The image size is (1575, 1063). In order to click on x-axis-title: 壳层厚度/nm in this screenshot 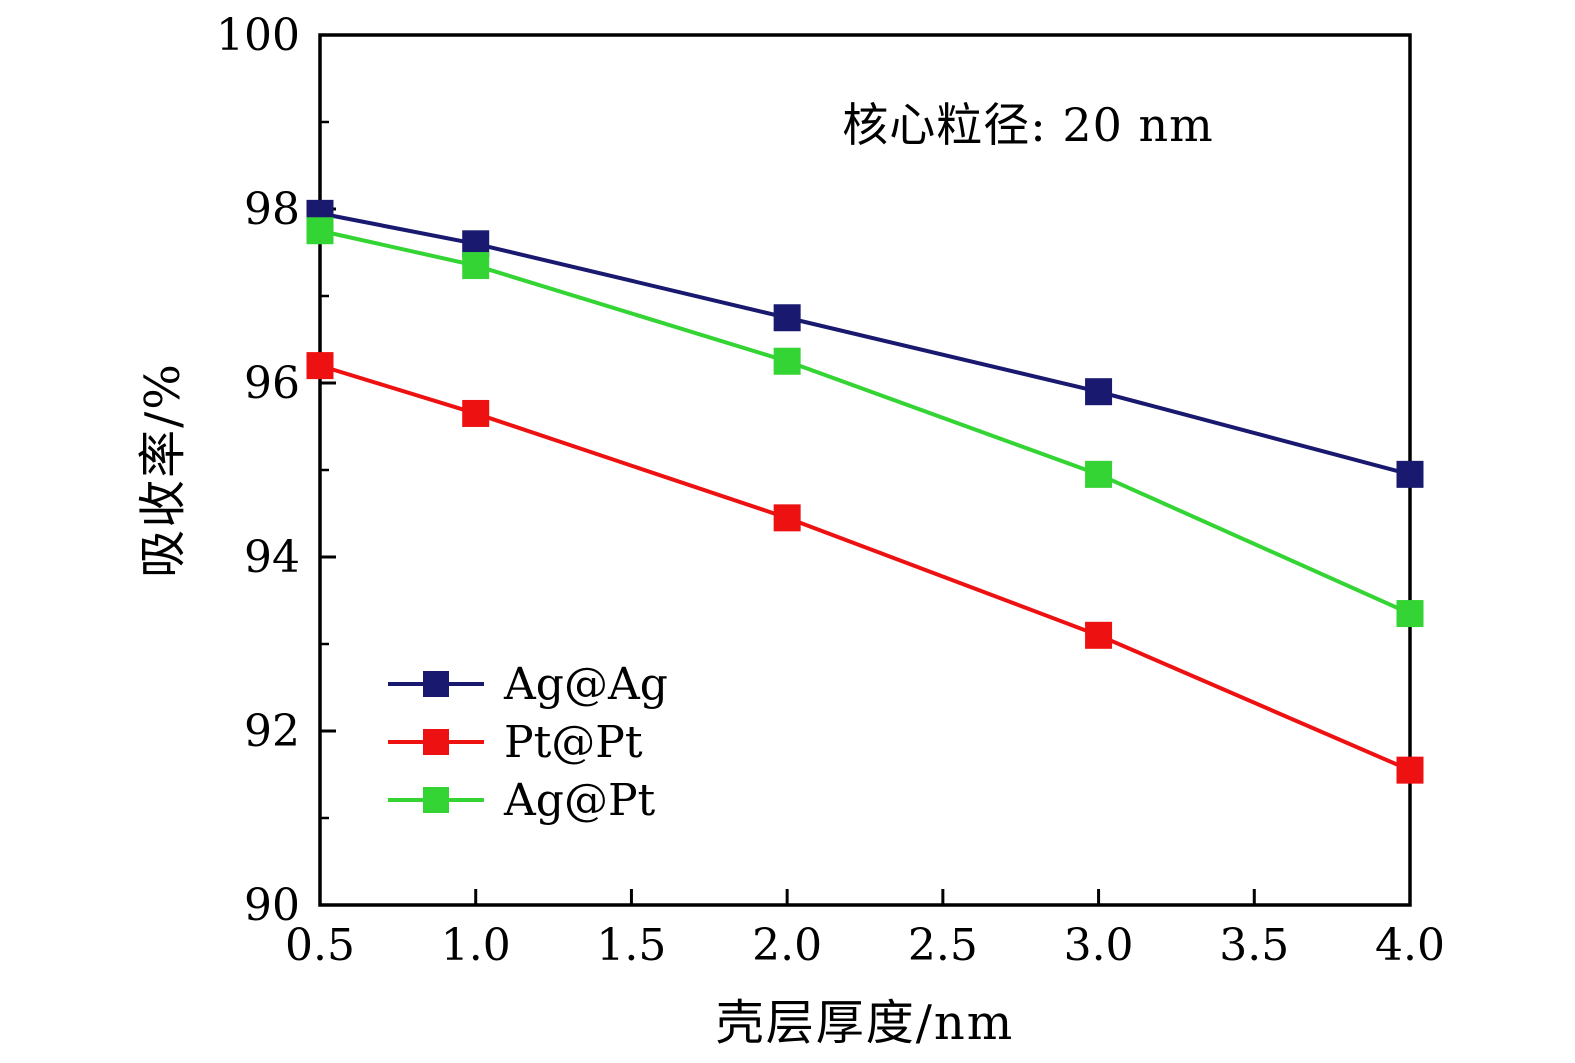, I will do `click(865, 1023)`.